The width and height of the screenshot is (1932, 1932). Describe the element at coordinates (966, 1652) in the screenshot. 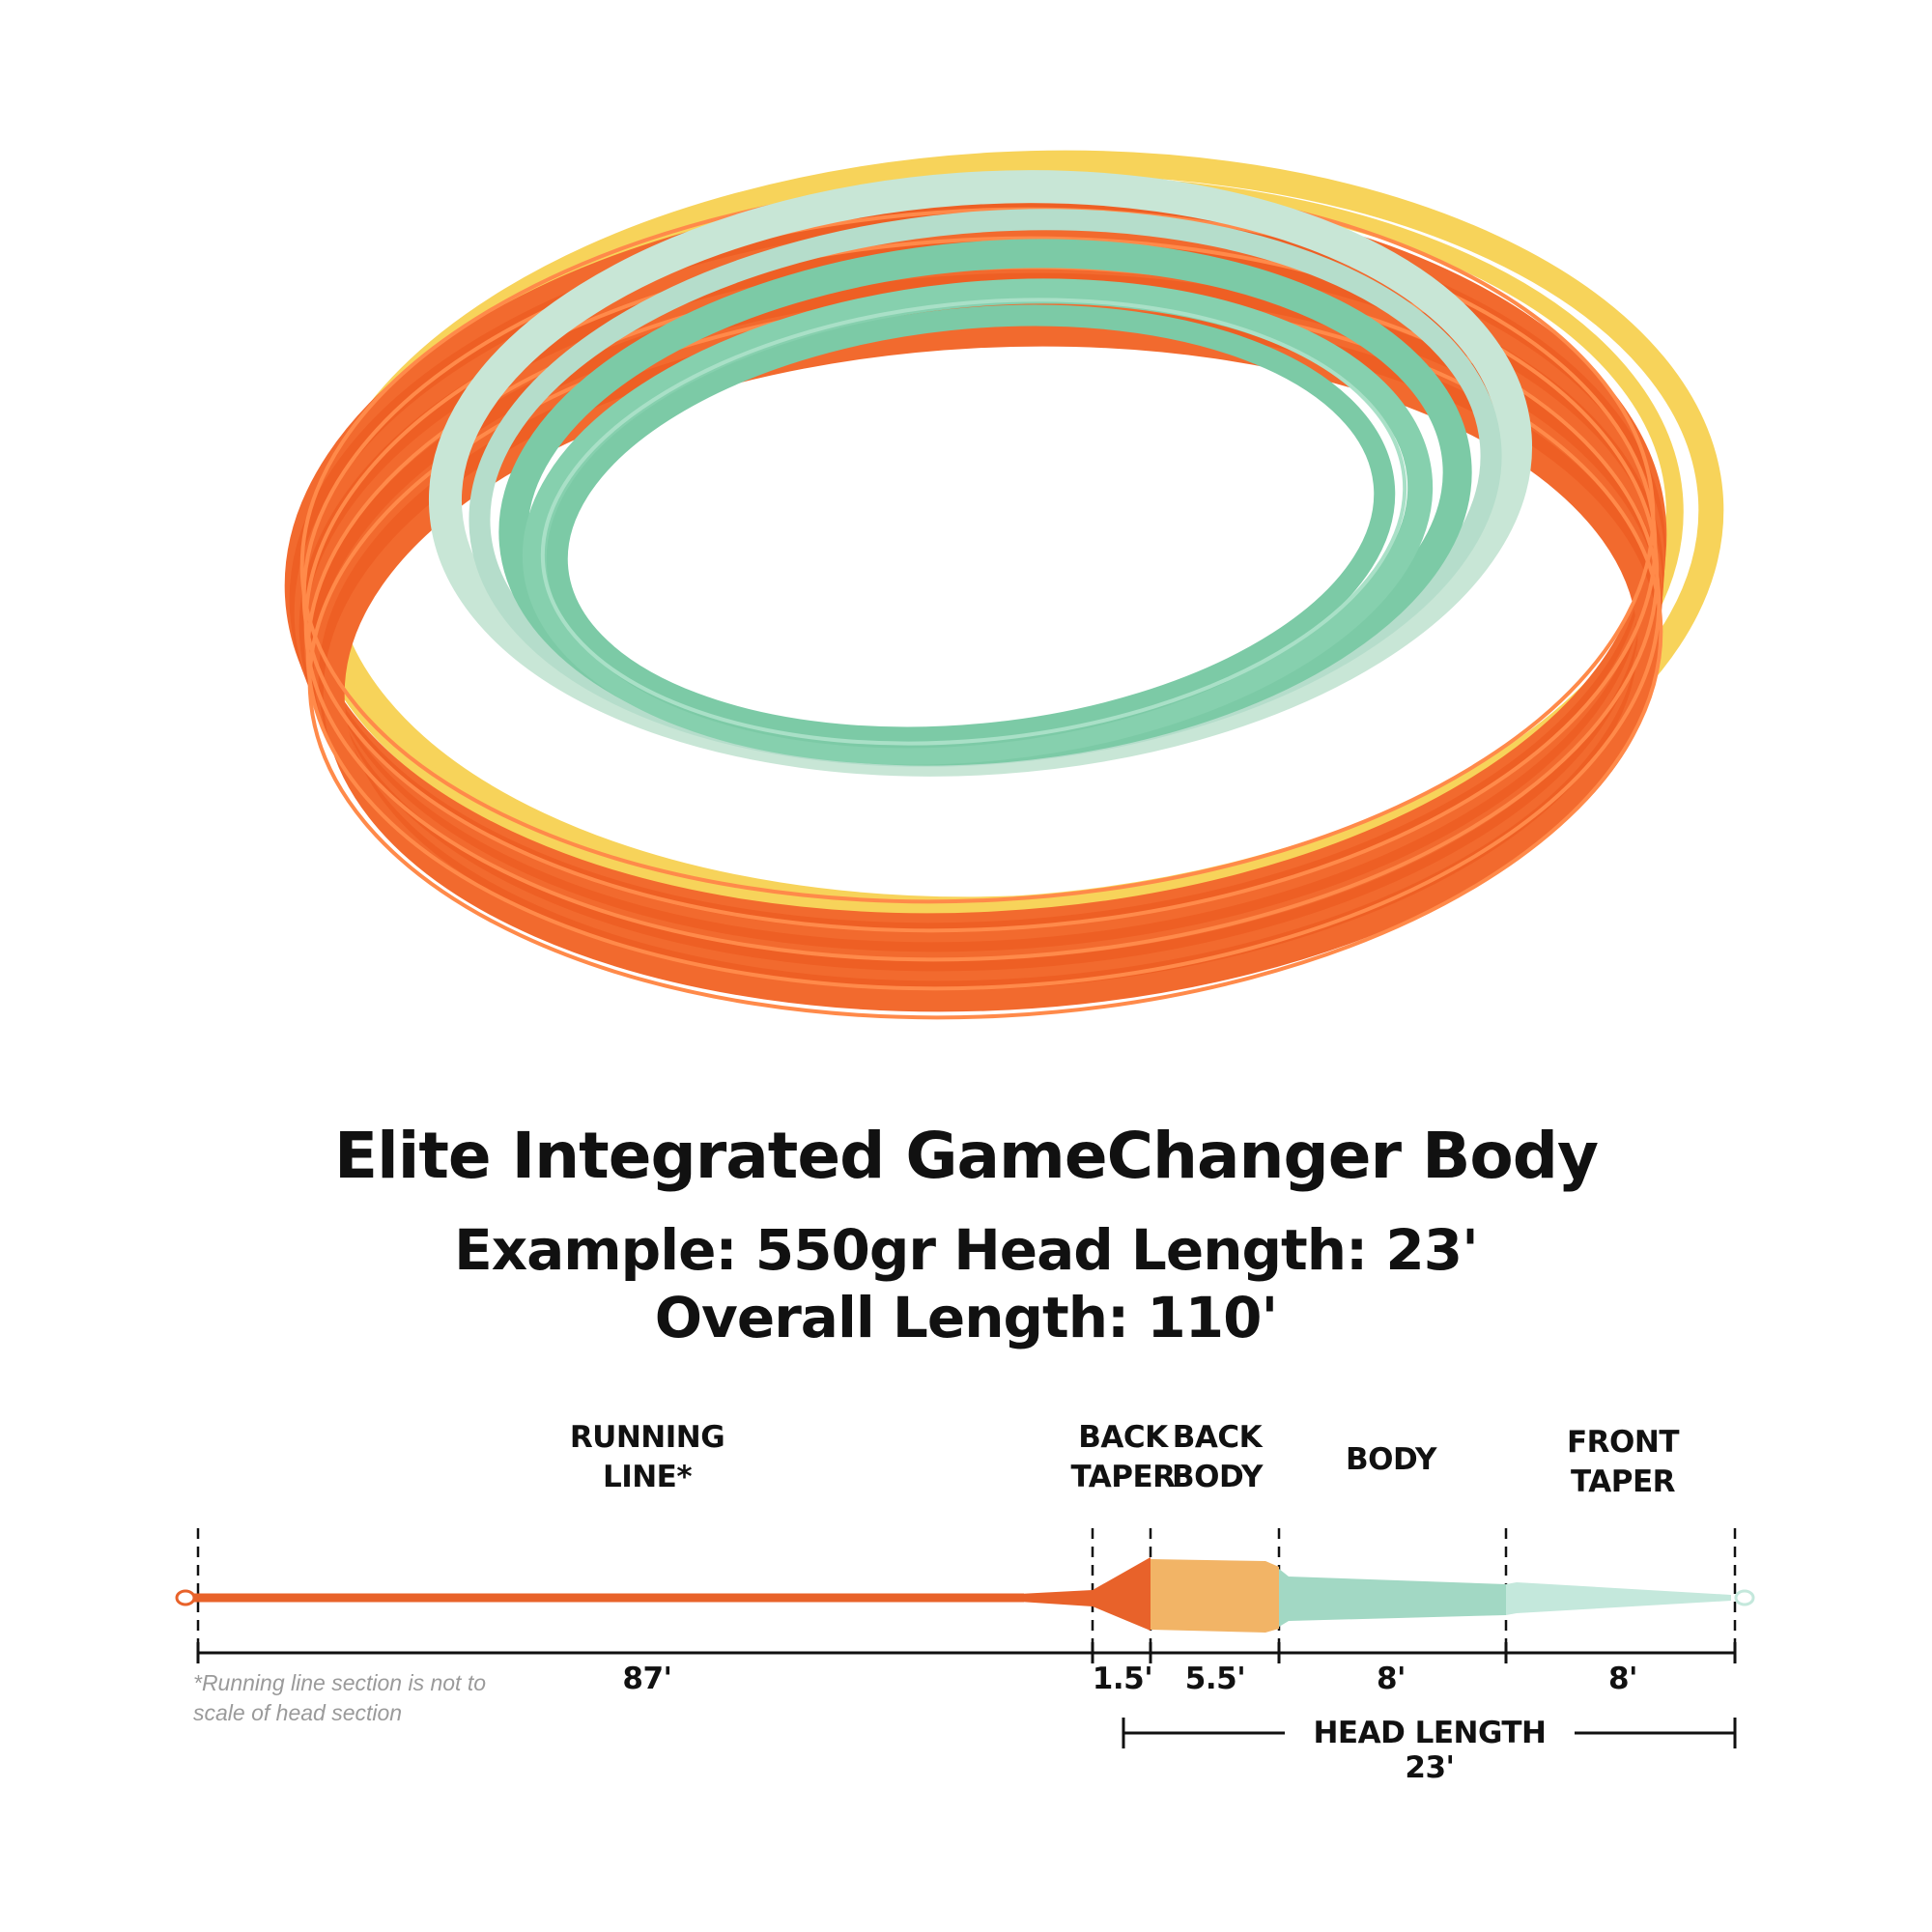

I see `measurement-axis` at that location.